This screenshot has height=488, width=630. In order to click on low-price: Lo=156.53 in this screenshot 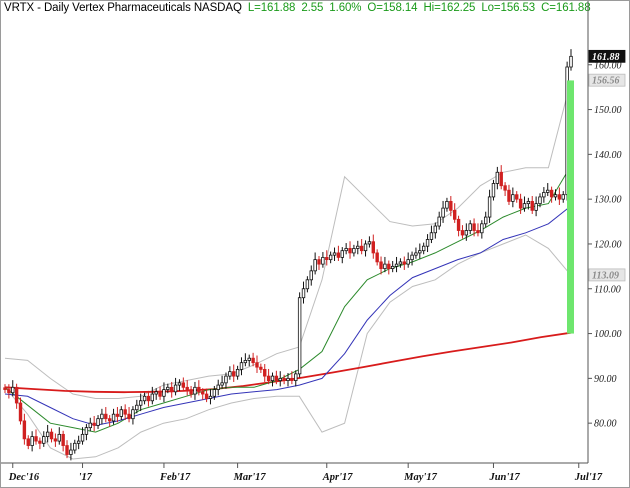, I will do `click(508, 8)`.